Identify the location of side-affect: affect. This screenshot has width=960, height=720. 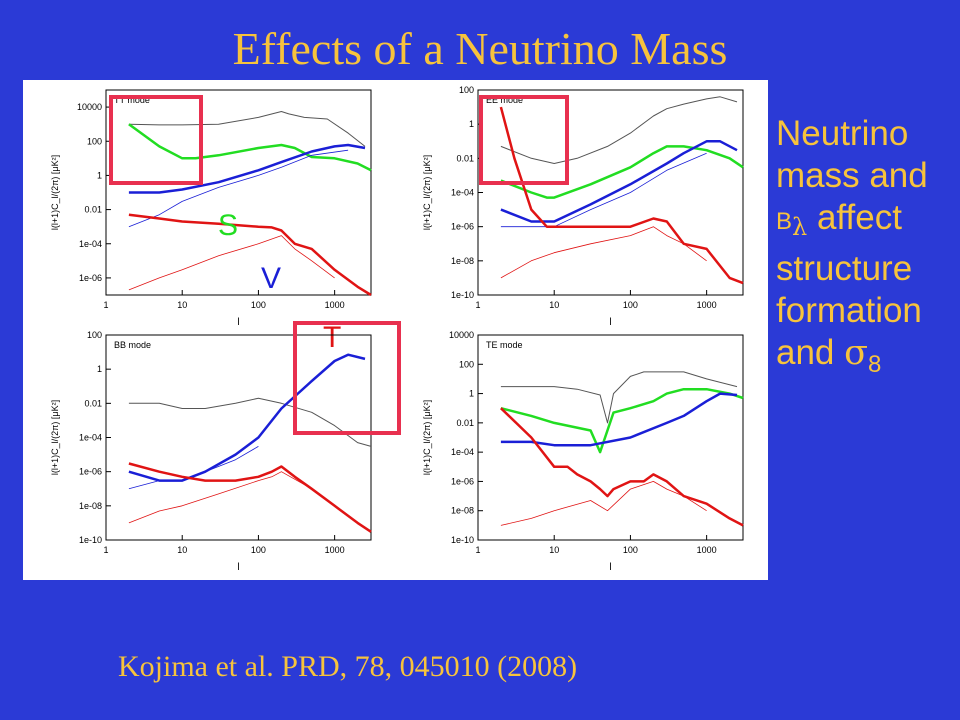
(859, 217).